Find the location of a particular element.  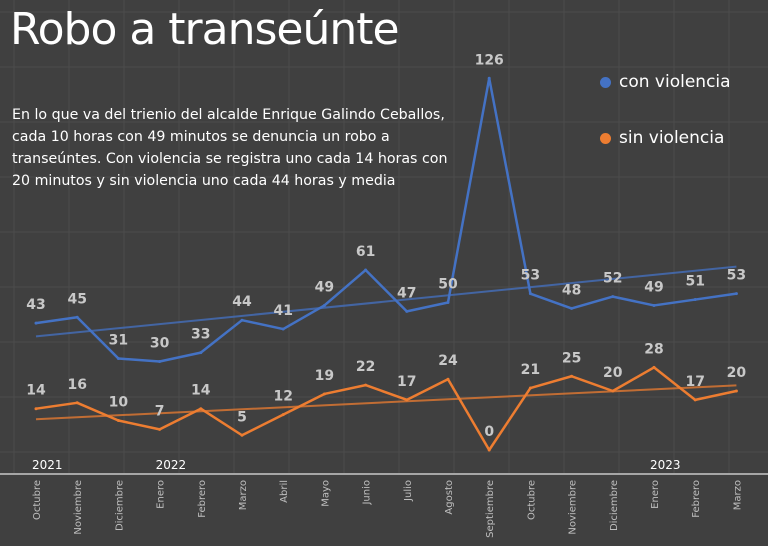

data-label: 19 is located at coordinates (324, 376).